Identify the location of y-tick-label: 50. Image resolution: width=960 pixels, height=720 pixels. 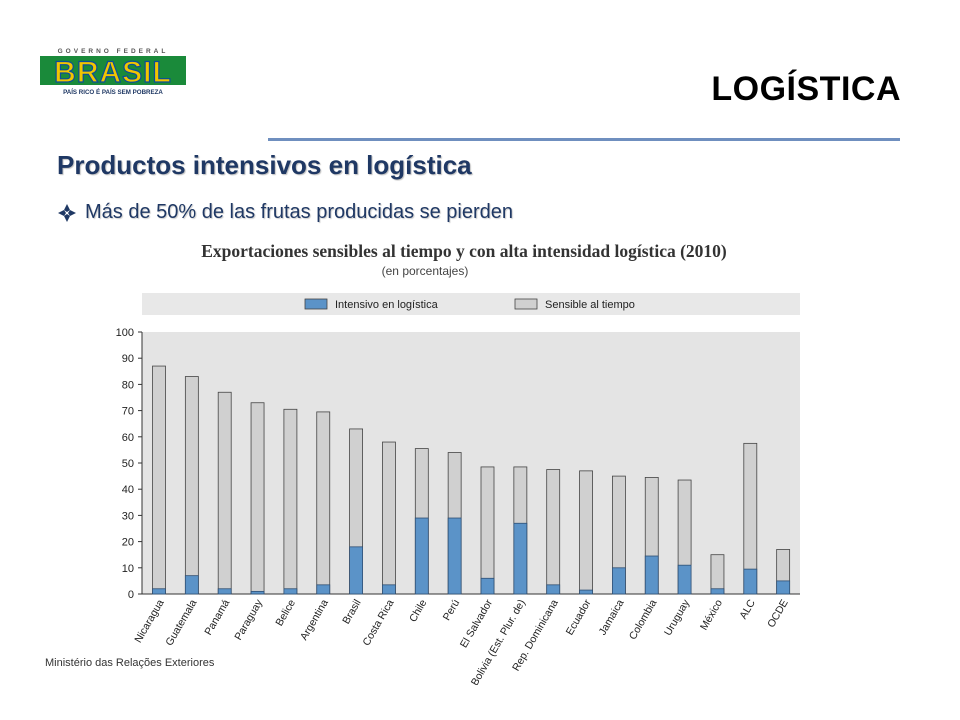
(128, 464).